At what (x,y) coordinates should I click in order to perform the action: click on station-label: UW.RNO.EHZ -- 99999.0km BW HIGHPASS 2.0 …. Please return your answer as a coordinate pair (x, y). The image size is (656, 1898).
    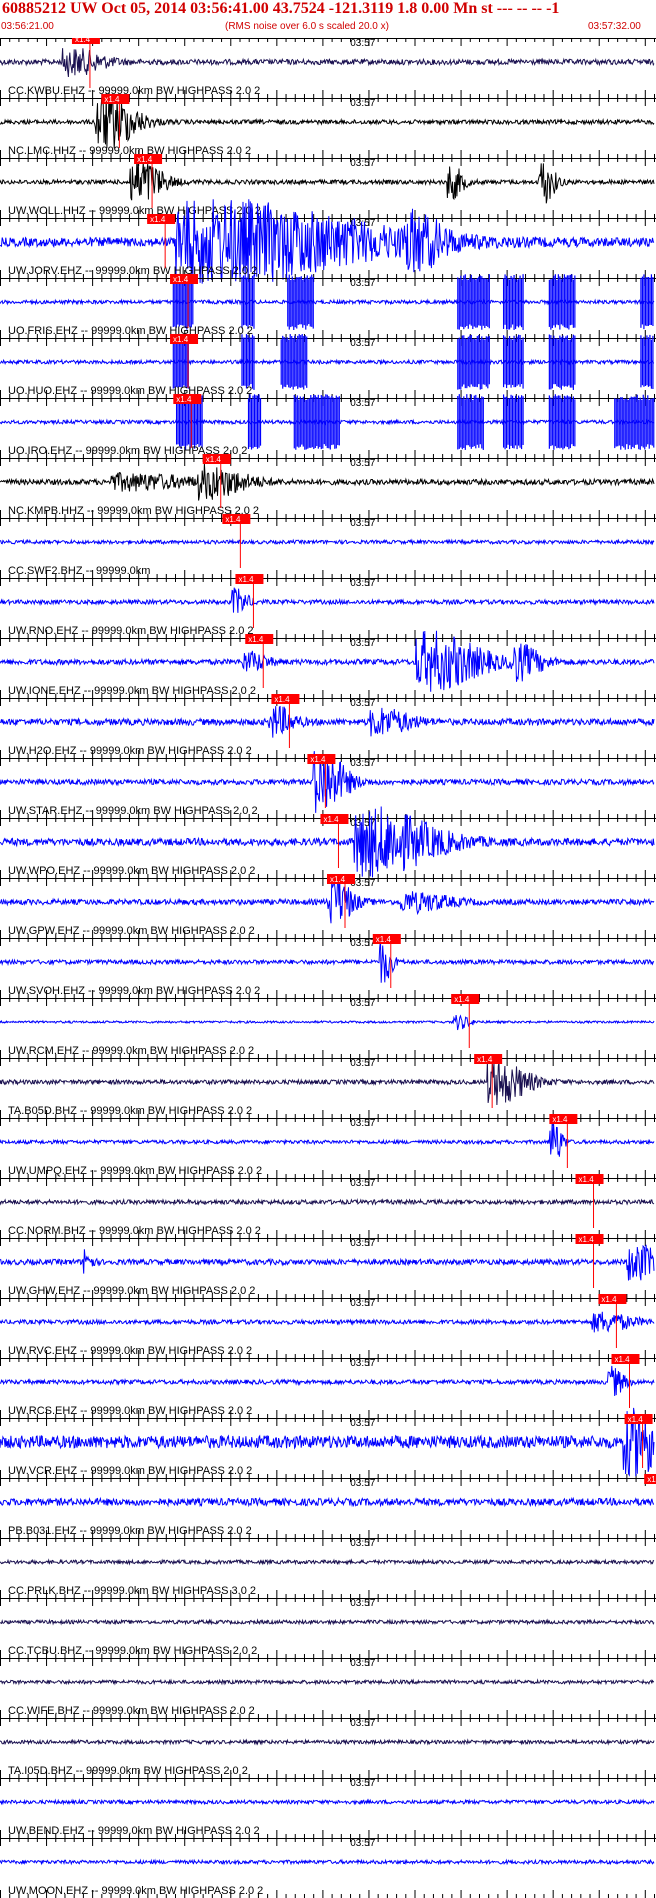
    Looking at the image, I should click on (131, 631).